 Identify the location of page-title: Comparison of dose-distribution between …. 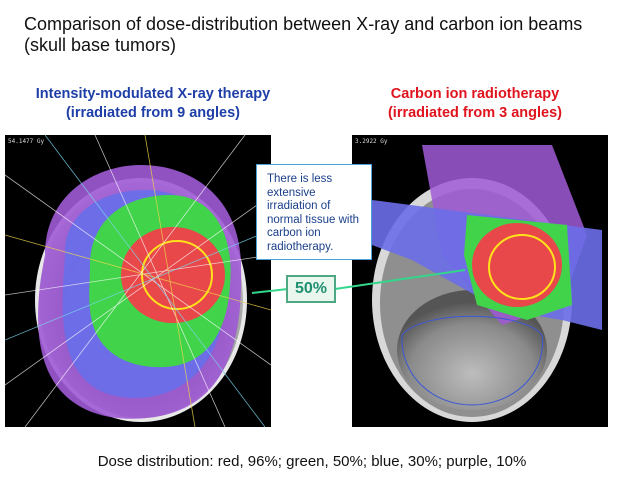
(303, 34).